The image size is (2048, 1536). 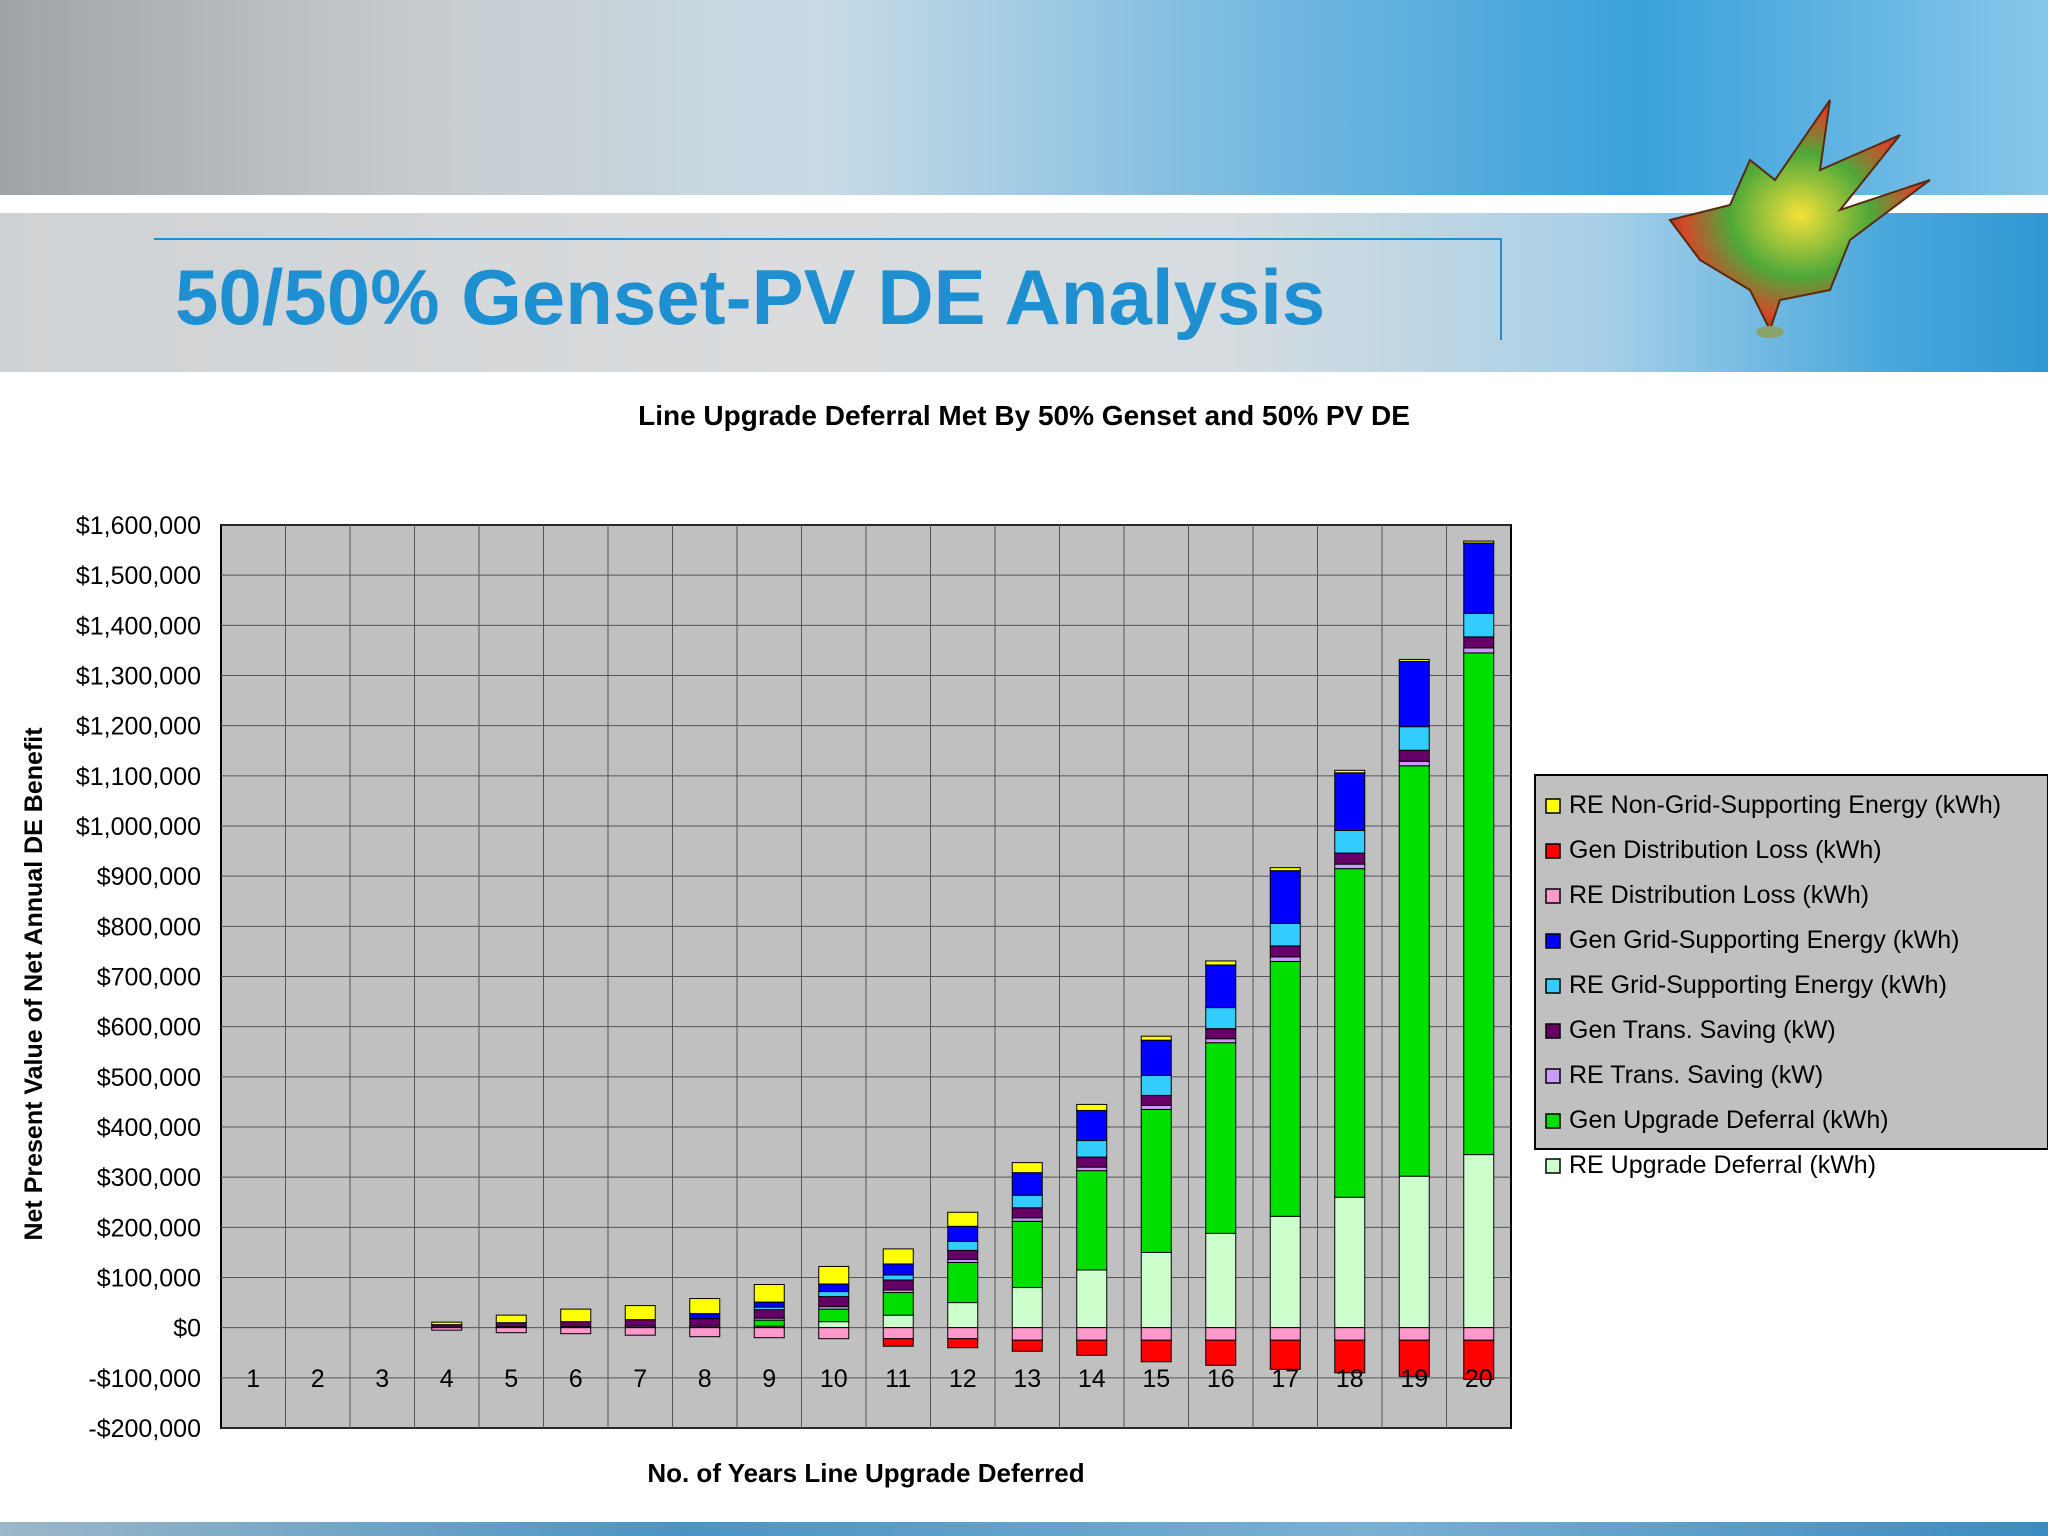 What do you see at coordinates (138, 677) in the screenshot?
I see `y-tick-label: $1,300,000` at bounding box center [138, 677].